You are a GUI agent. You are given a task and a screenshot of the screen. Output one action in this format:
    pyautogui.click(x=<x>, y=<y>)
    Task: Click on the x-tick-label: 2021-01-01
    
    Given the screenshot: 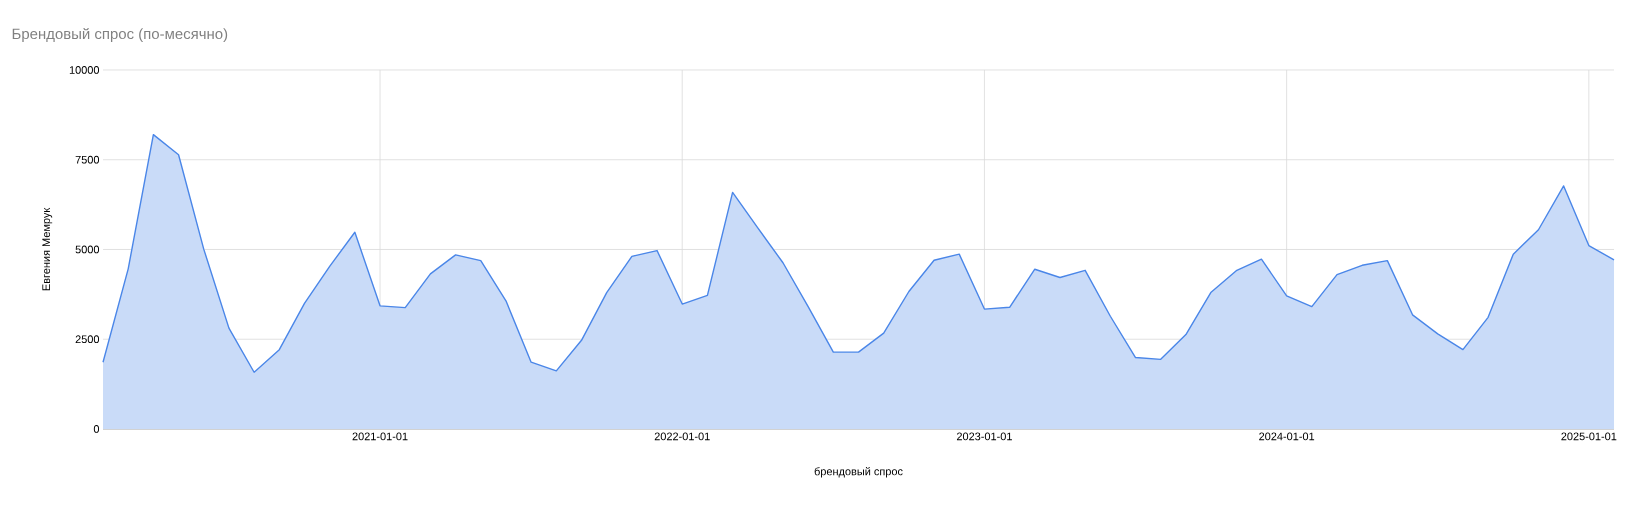 What is the action you would take?
    pyautogui.click(x=380, y=436)
    